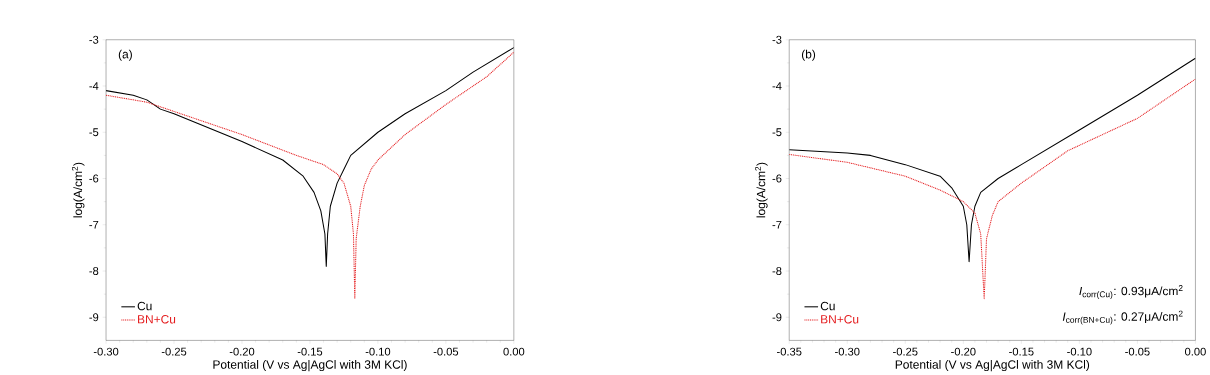  What do you see at coordinates (125, 55) in the screenshot?
I see `annotation: (a)` at bounding box center [125, 55].